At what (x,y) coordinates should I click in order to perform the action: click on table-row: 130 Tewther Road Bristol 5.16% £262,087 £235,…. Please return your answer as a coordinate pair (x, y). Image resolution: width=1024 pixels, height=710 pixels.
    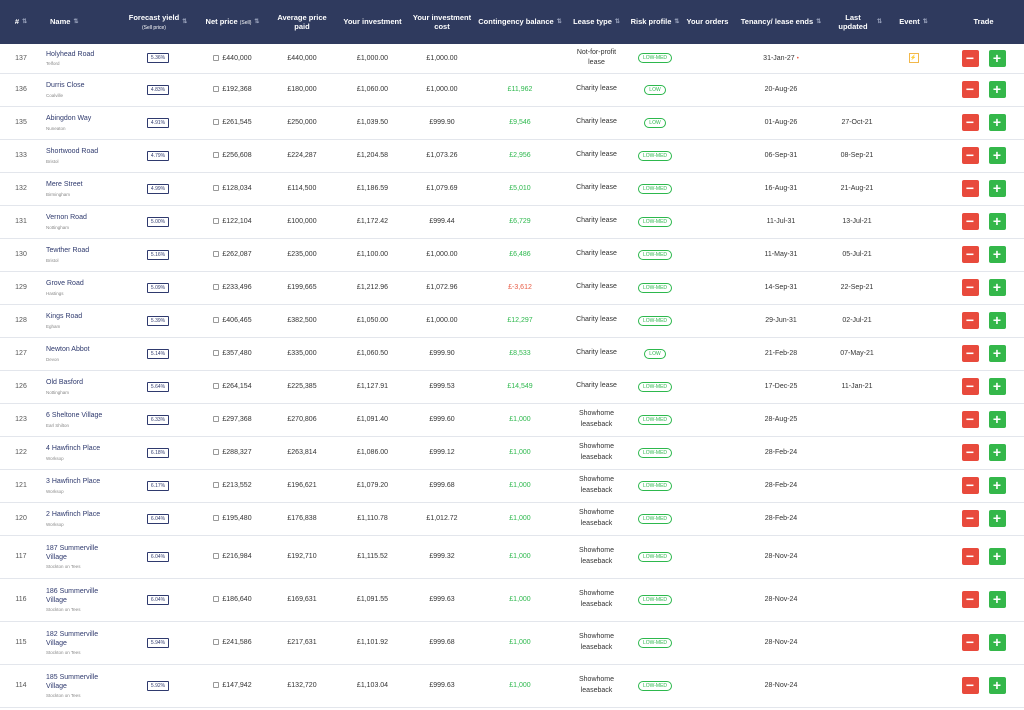
    Looking at the image, I should click on (512, 255).